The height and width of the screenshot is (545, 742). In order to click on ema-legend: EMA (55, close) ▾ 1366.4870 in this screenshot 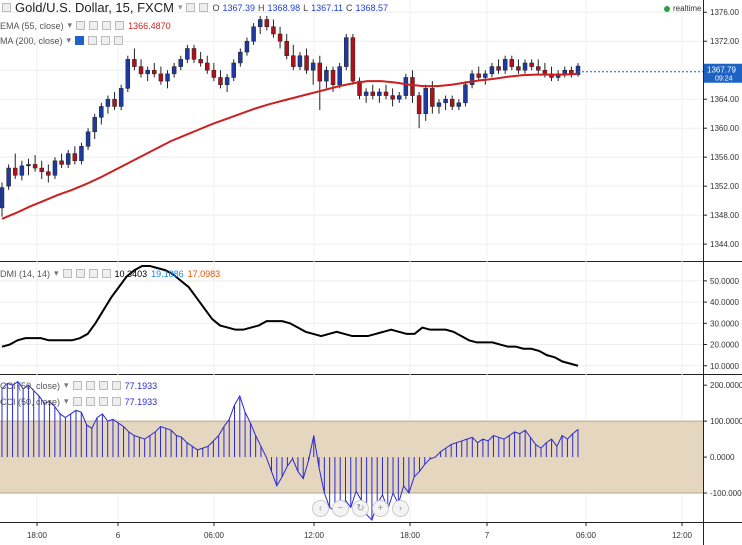, I will do `click(85, 25)`.